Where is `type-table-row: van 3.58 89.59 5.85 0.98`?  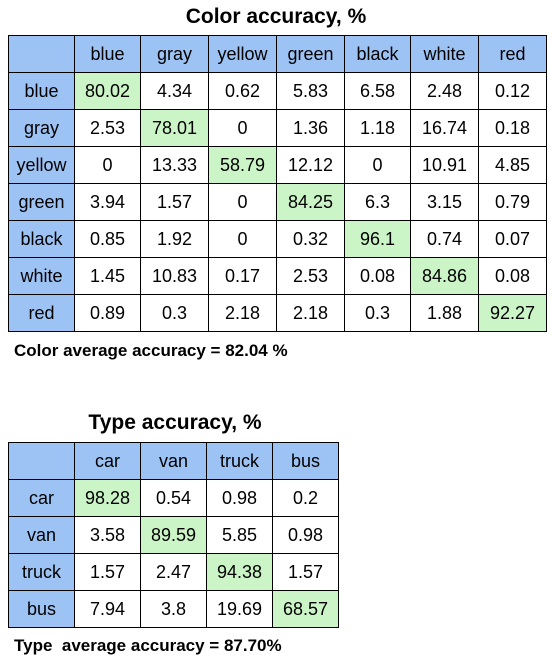 type-table-row: van 3.58 89.59 5.85 0.98 is located at coordinates (173, 535).